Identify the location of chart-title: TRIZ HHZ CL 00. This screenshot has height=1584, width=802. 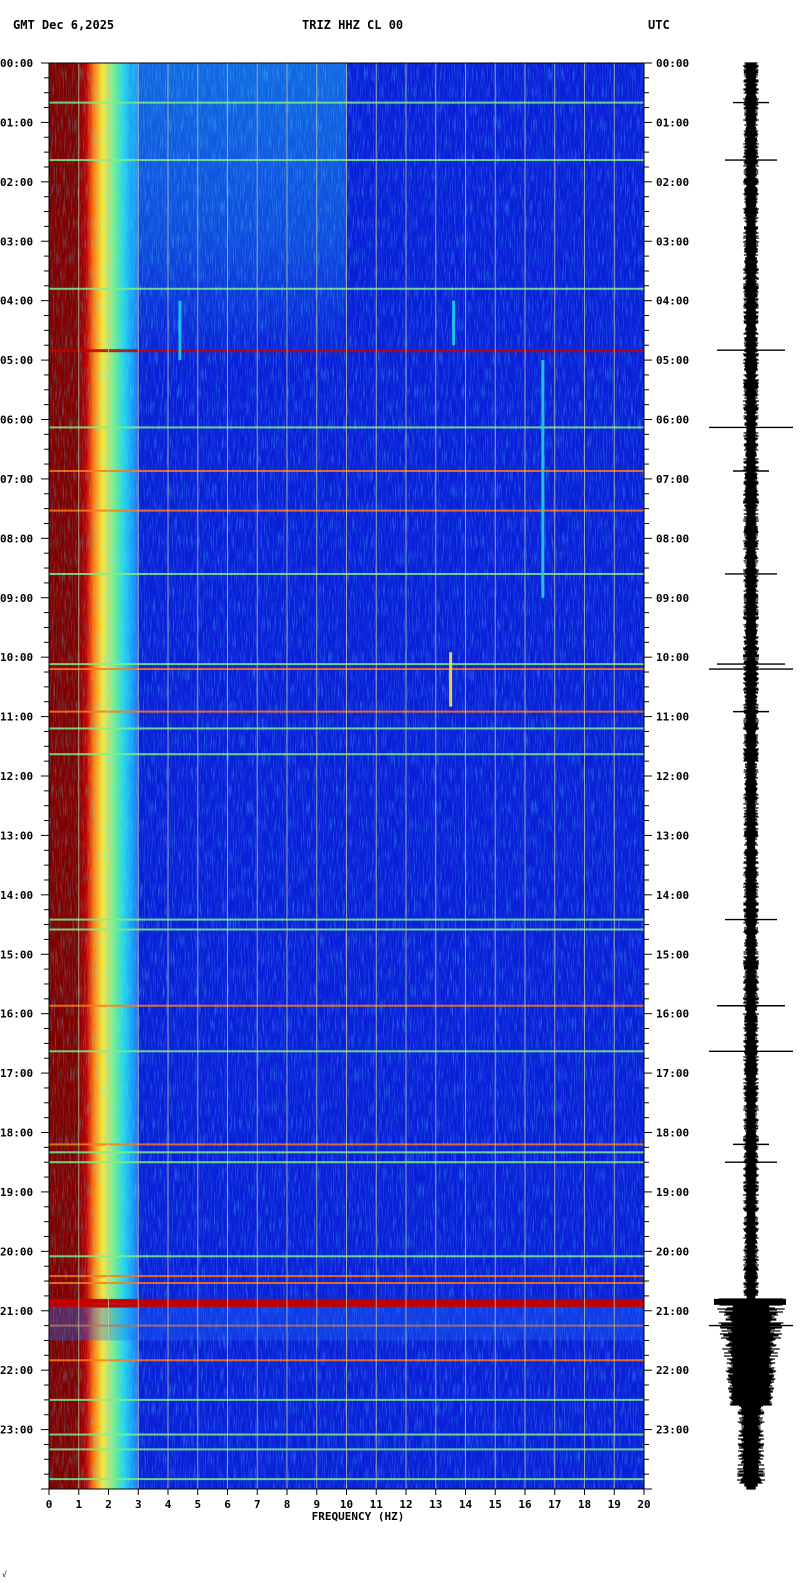
(353, 25).